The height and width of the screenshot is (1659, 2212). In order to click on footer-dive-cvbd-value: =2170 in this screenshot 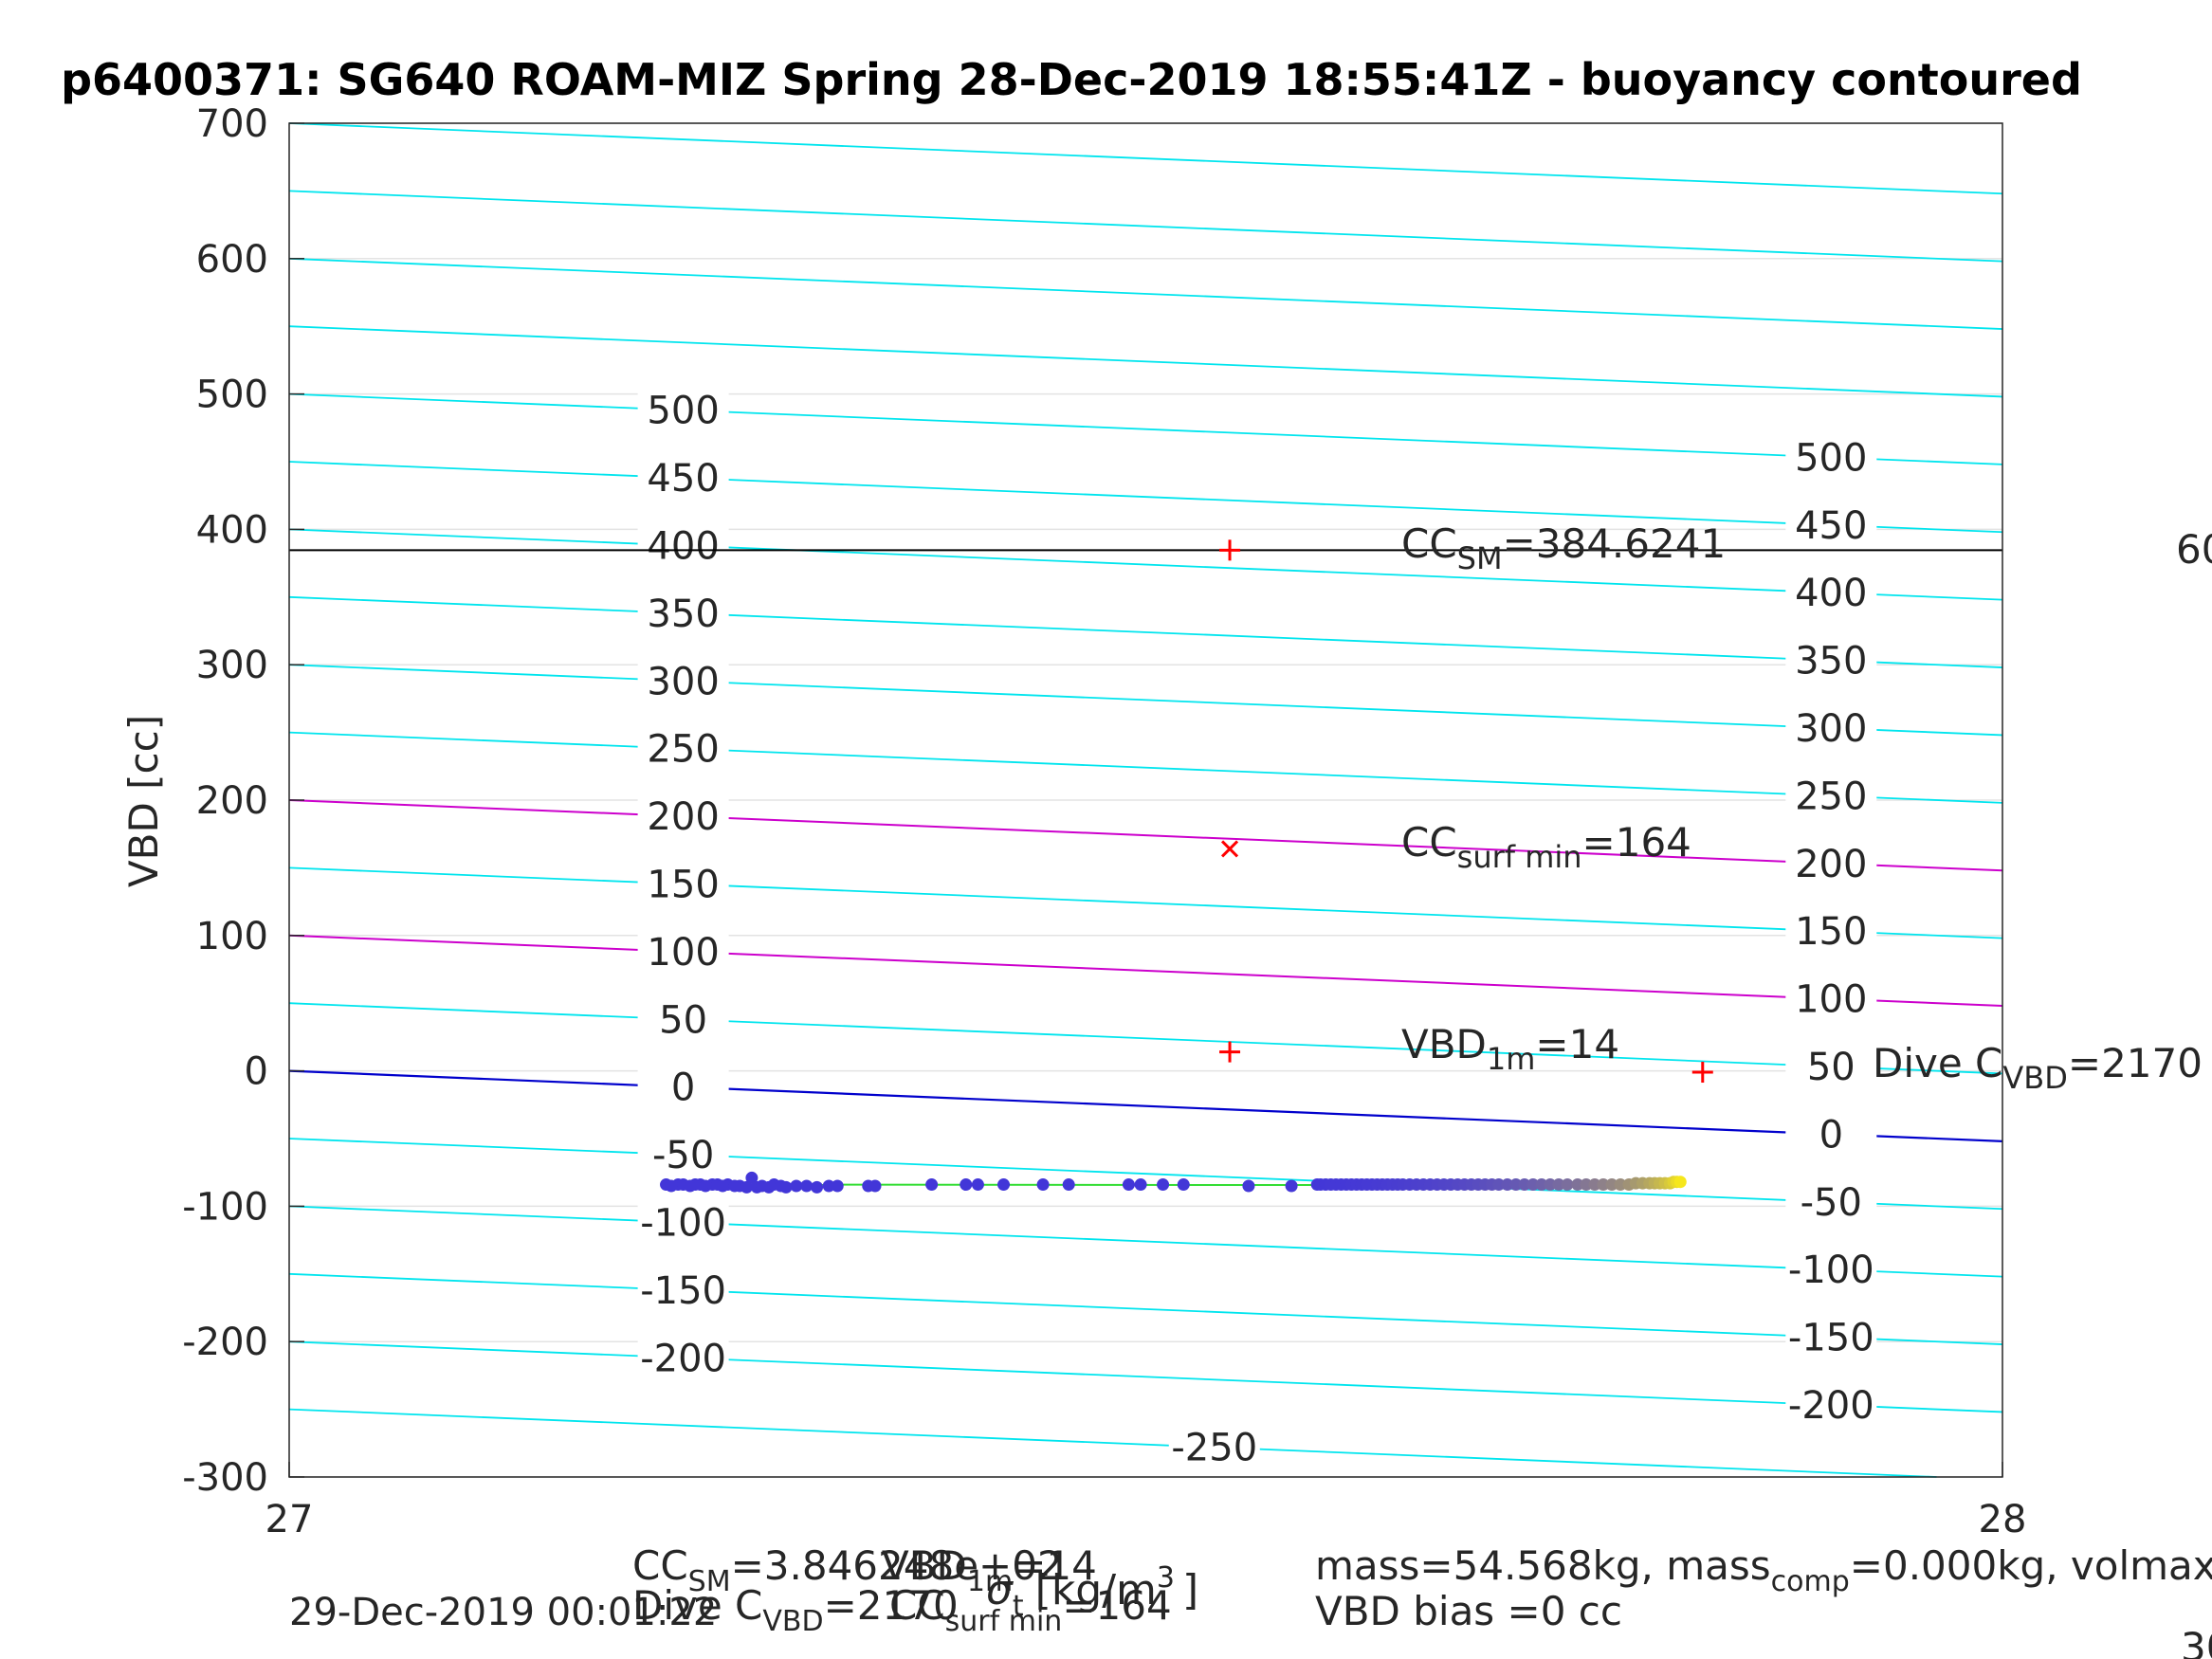, I will do `click(891, 1605)`.